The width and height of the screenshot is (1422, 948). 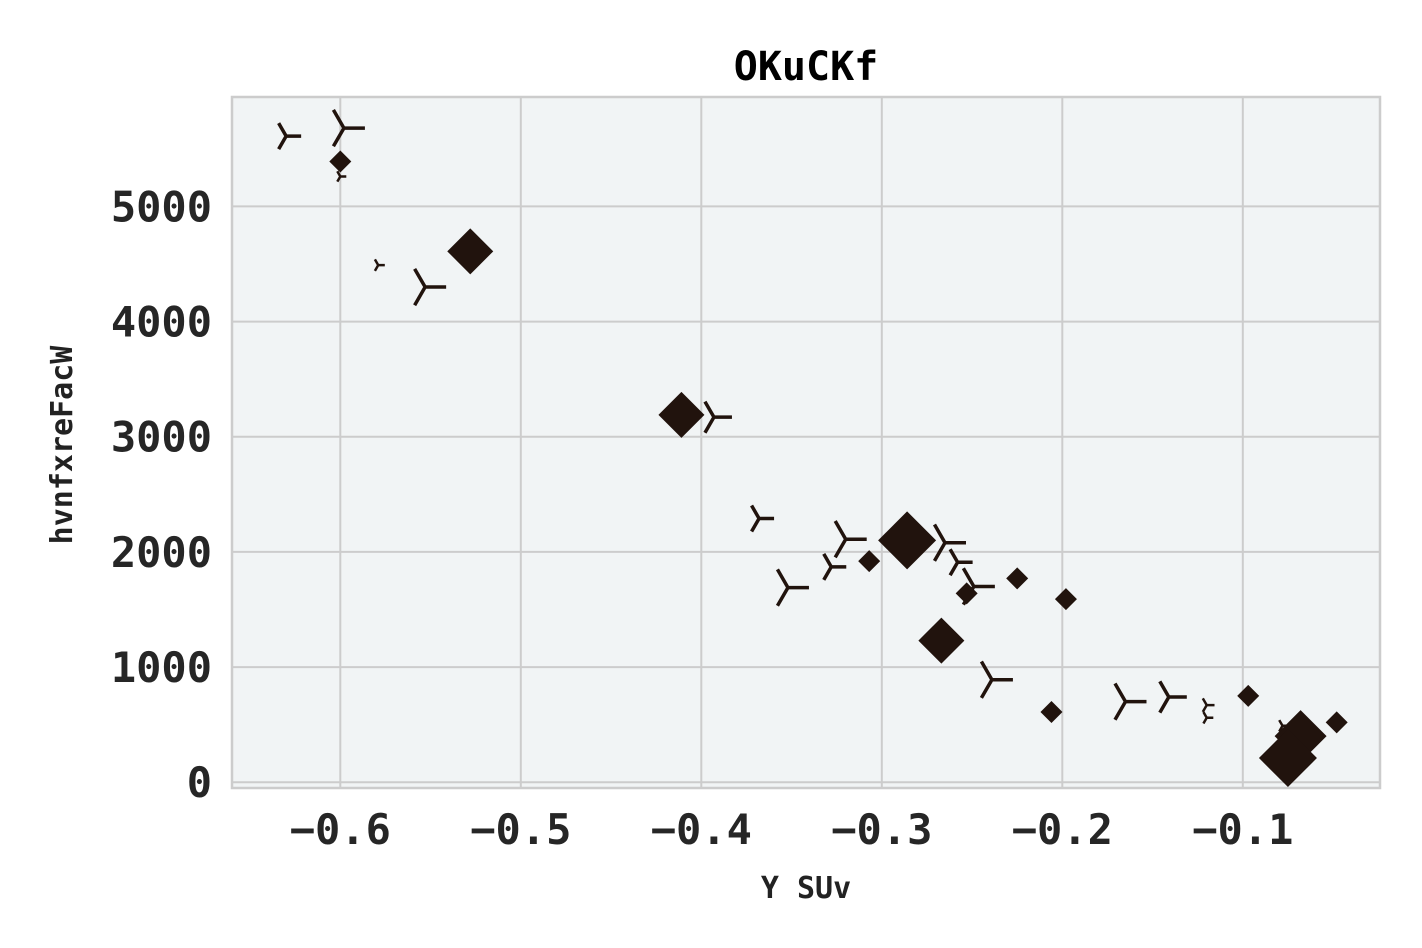 I want to click on x-tick-label: −0.4, so click(x=701, y=829).